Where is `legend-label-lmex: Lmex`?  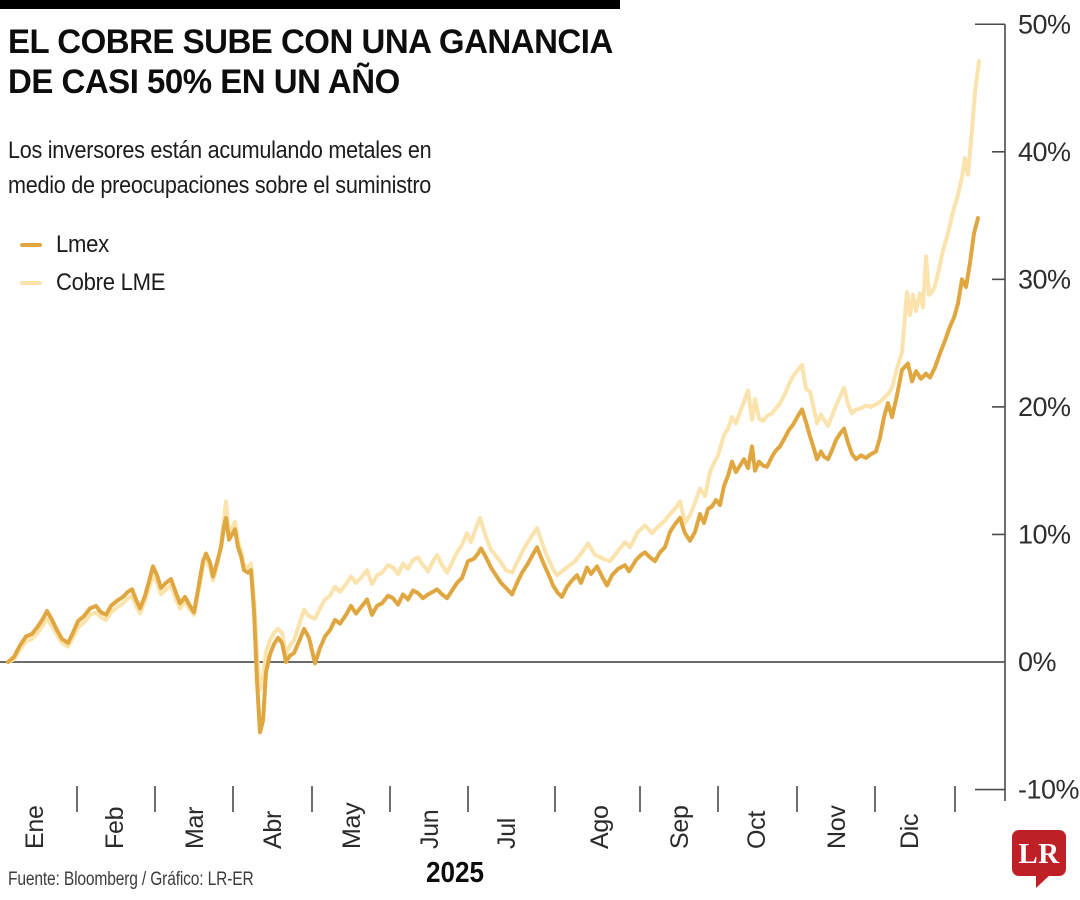 legend-label-lmex: Lmex is located at coordinates (82, 244).